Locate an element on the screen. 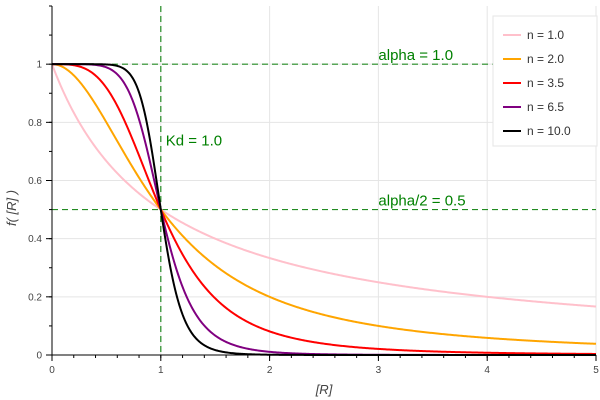  legend-entry: n = 2.0 is located at coordinates (545, 59).